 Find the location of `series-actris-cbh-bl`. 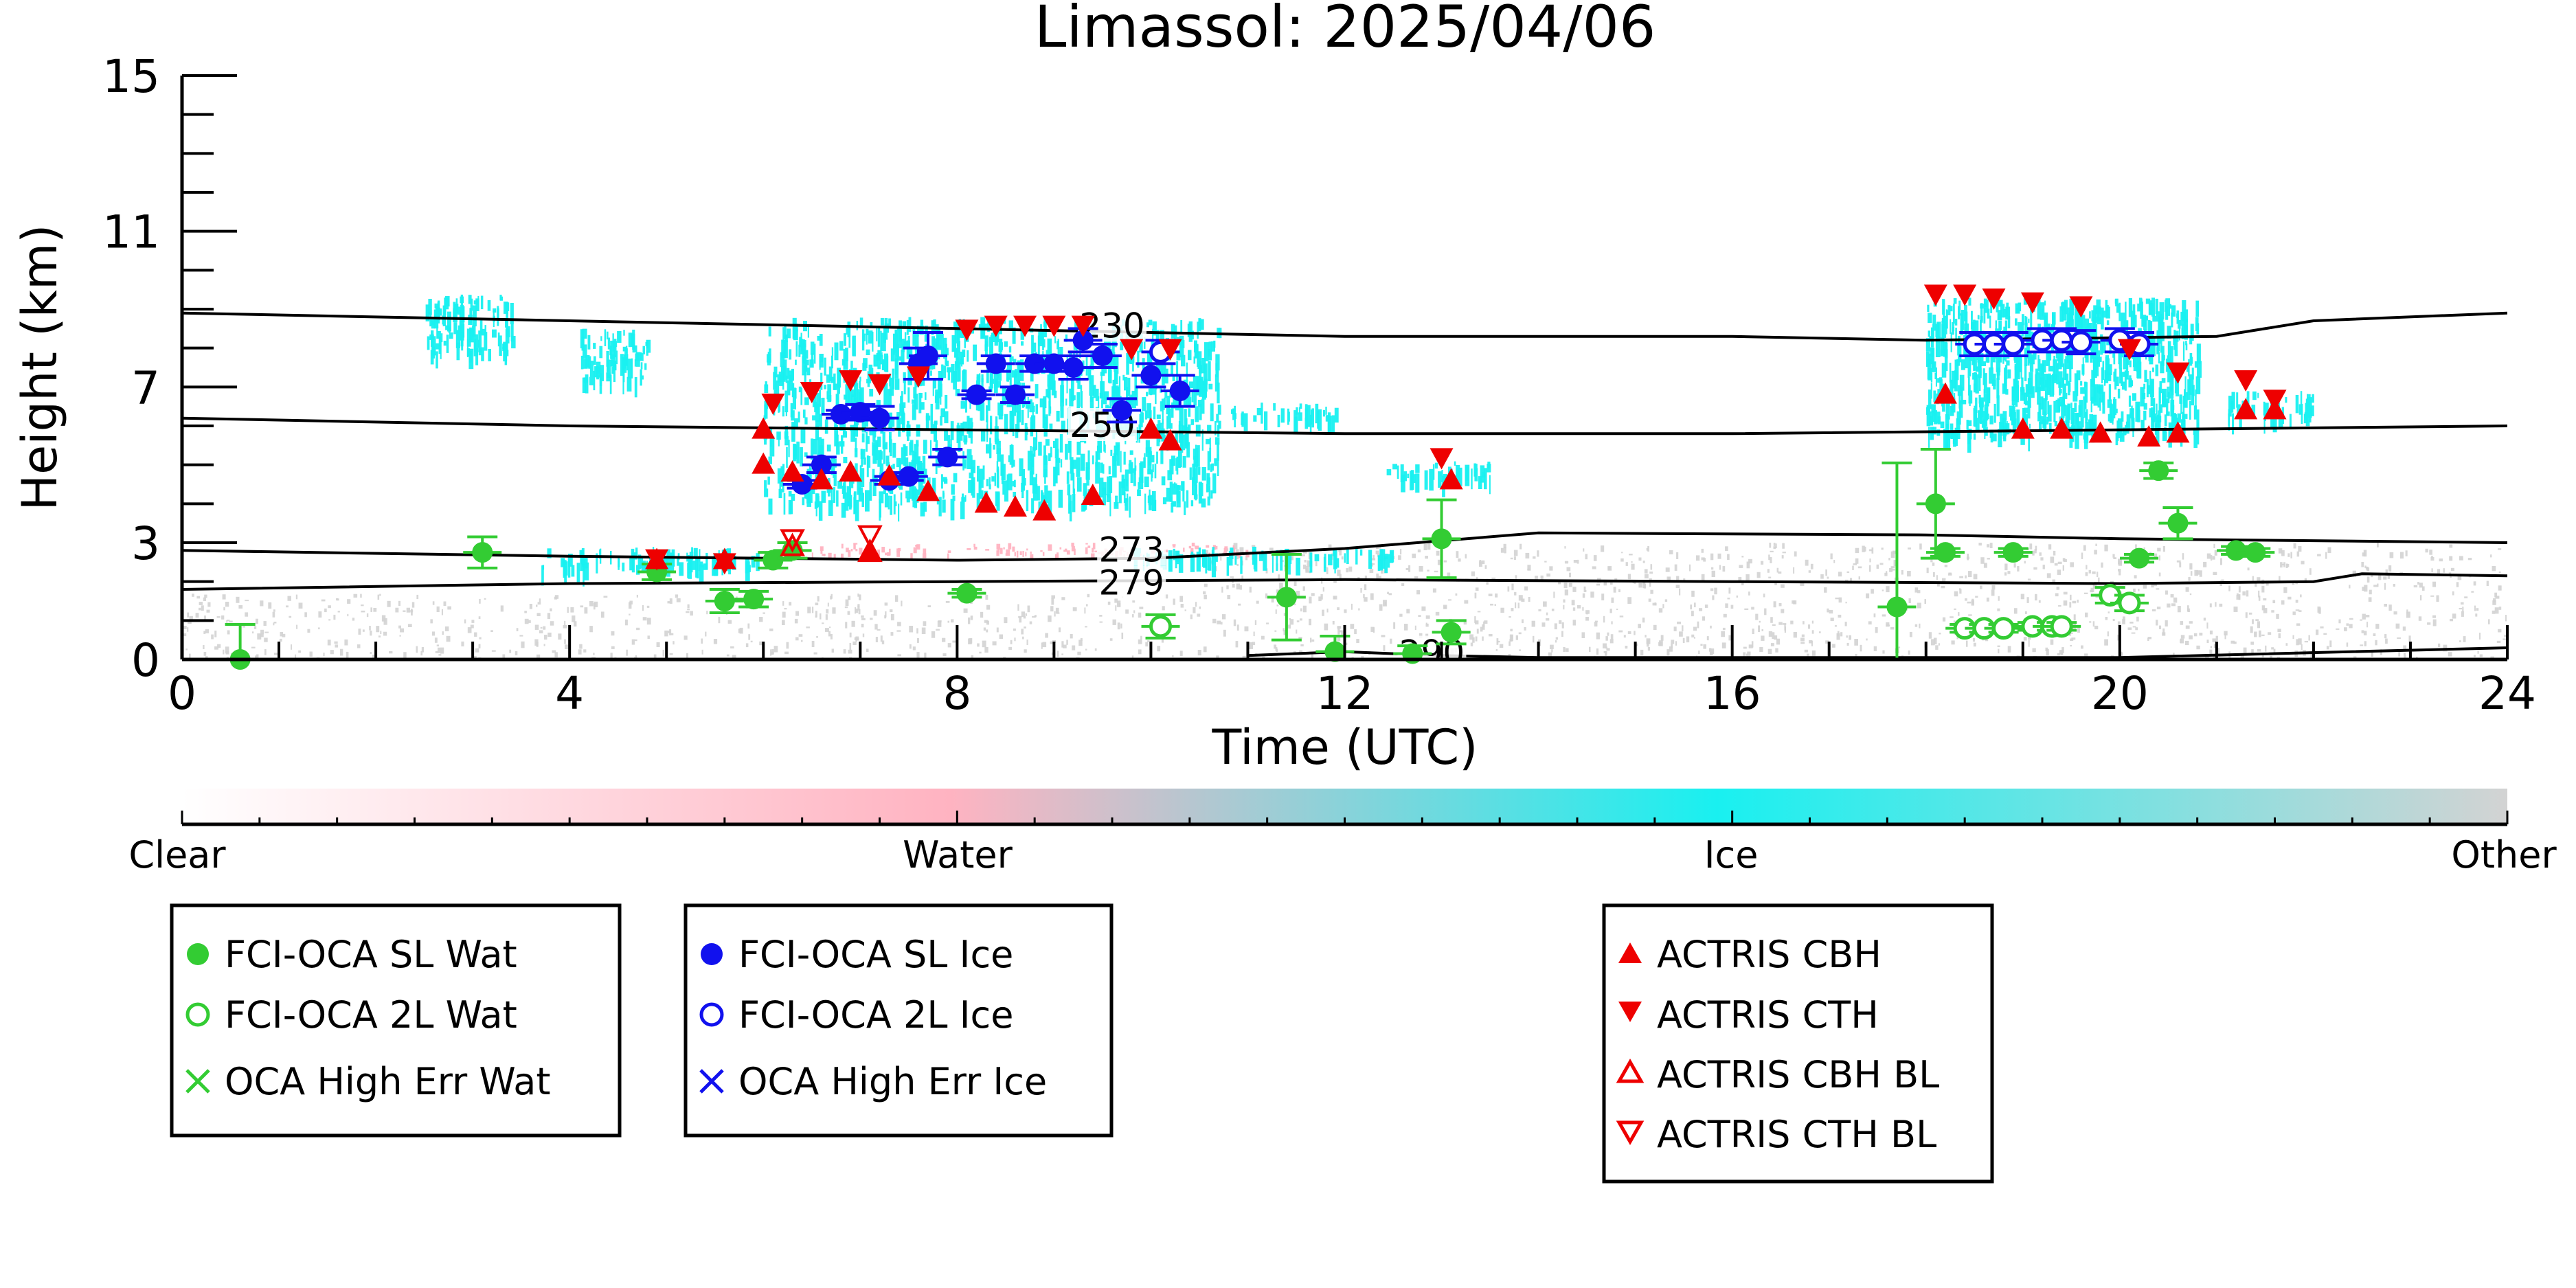

series-actris-cbh-bl is located at coordinates (831, 547).